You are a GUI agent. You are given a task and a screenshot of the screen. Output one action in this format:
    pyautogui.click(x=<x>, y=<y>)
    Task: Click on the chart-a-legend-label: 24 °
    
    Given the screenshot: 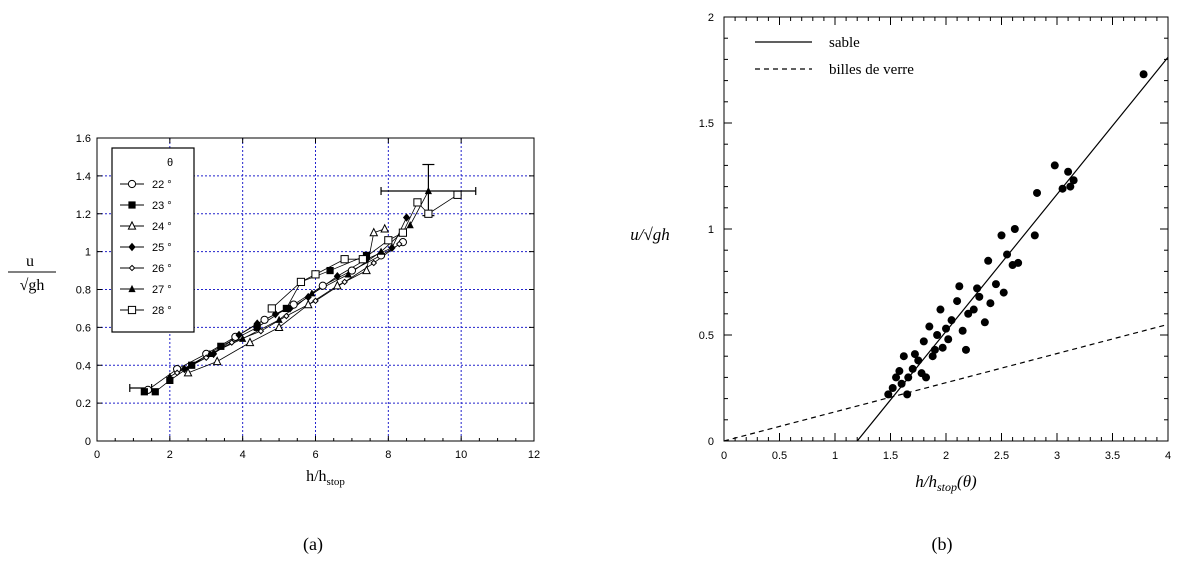 What is the action you would take?
    pyautogui.click(x=162, y=227)
    